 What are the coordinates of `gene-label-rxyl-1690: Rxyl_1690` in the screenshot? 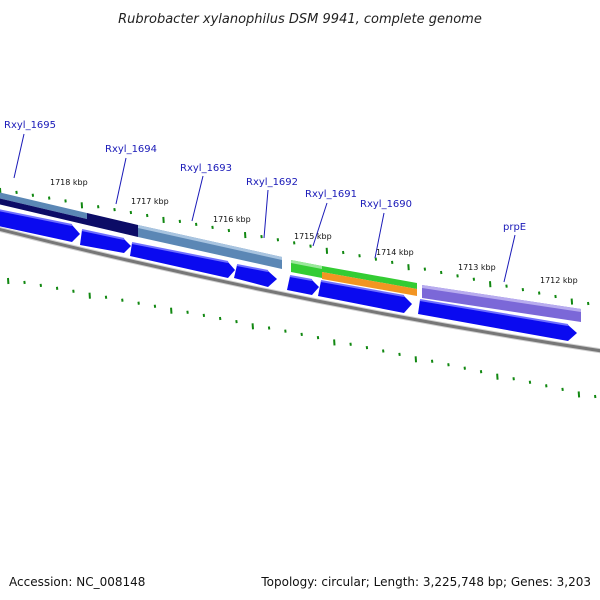 It's located at (386, 204).